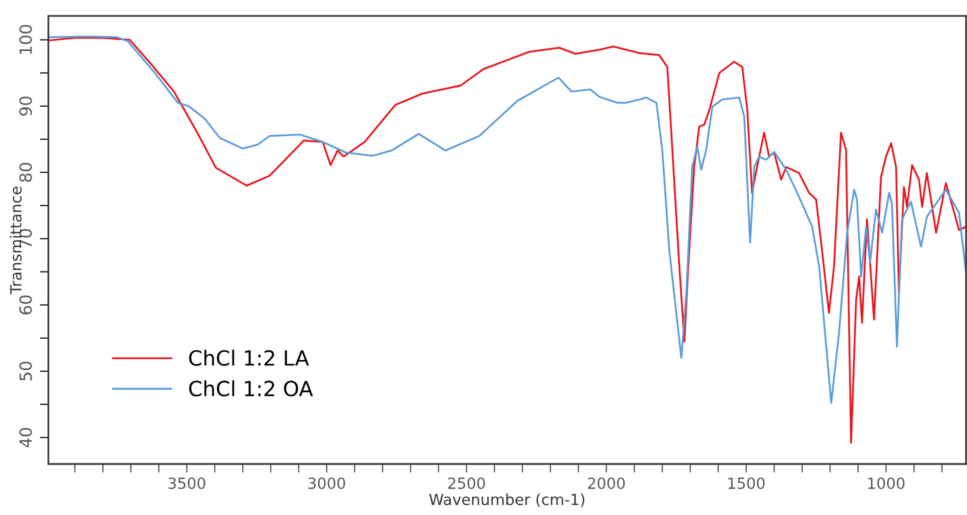 The width and height of the screenshot is (967, 515). Describe the element at coordinates (25, 39) in the screenshot. I see `y-tick-label: 100` at that location.